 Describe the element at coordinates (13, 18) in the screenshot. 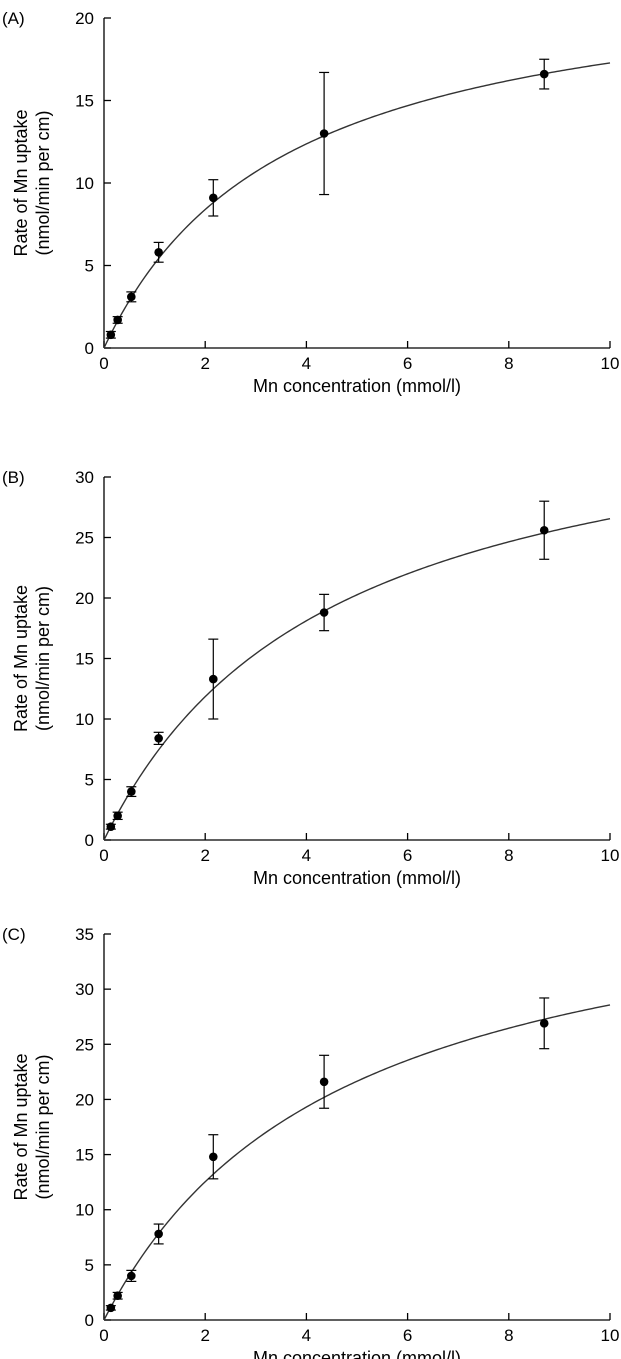

I see `panel-label: (A)` at that location.